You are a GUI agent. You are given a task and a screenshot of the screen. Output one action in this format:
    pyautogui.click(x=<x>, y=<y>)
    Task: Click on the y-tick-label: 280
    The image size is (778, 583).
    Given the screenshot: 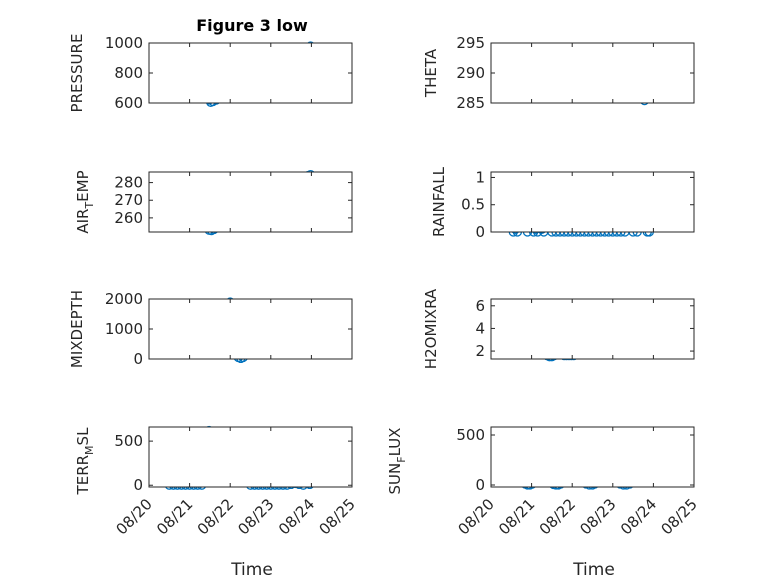 What is the action you would take?
    pyautogui.click(x=128, y=183)
    